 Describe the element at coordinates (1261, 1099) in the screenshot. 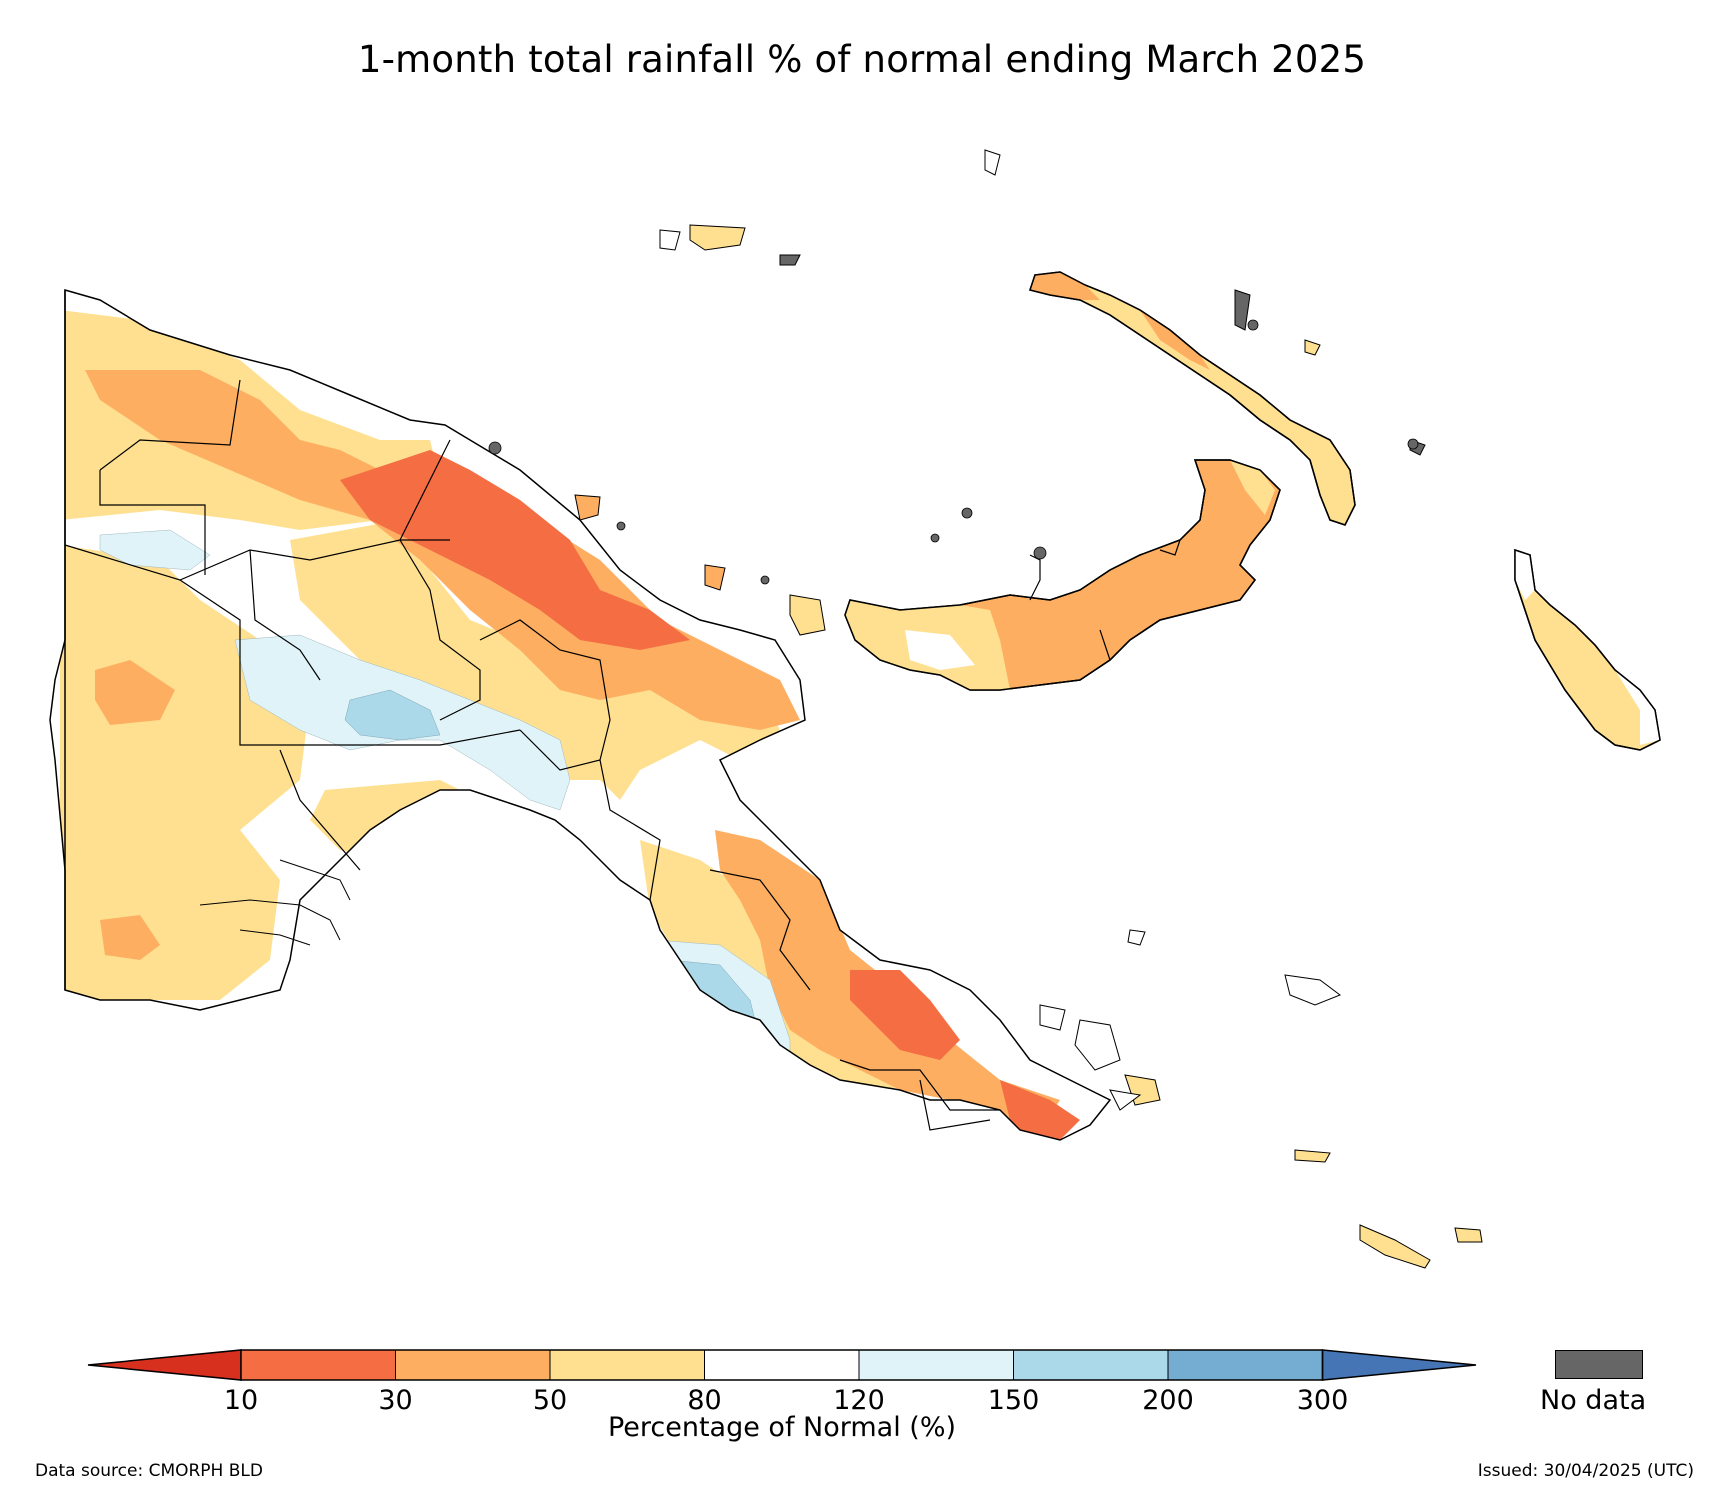

I see `milne-bay-islands` at that location.